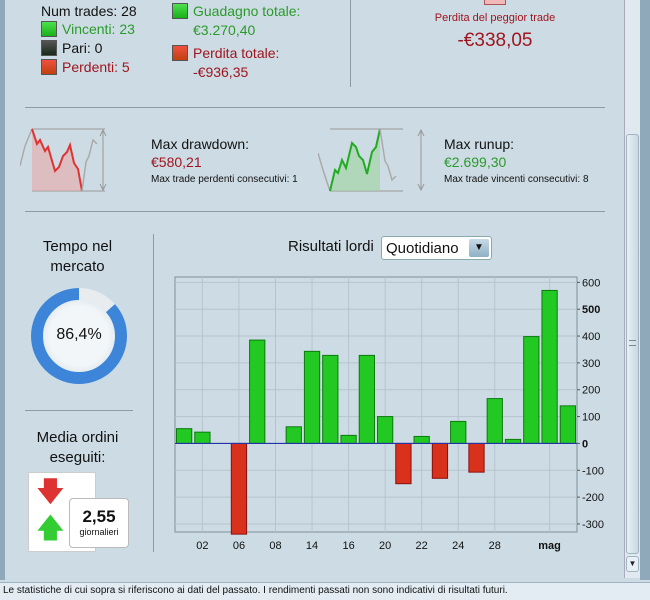 Image resolution: width=650 pixels, height=600 pixels. What do you see at coordinates (239, 546) in the screenshot?
I see `x-tick-label: 06` at bounding box center [239, 546].